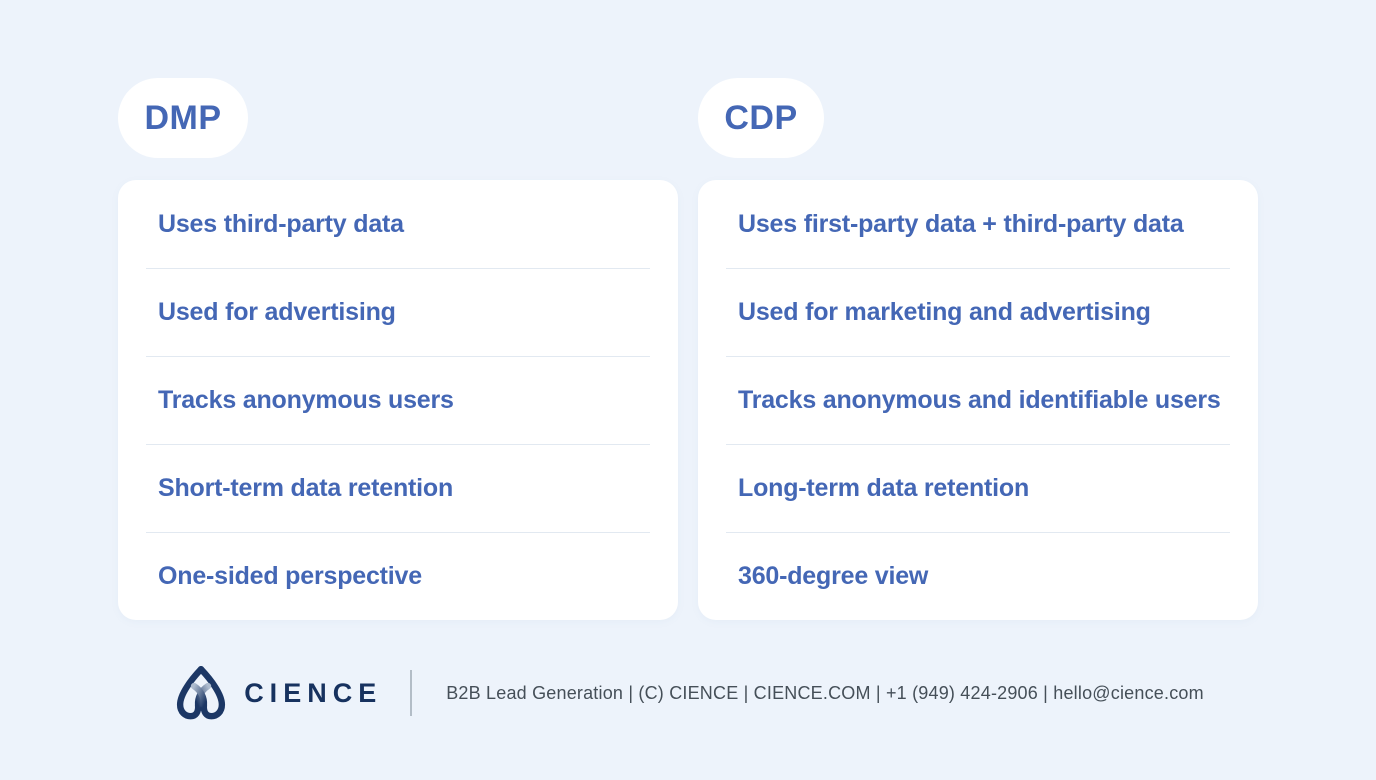  Describe the element at coordinates (944, 312) in the screenshot. I see `cdp-item-label: Used for marketing and advertising` at that location.